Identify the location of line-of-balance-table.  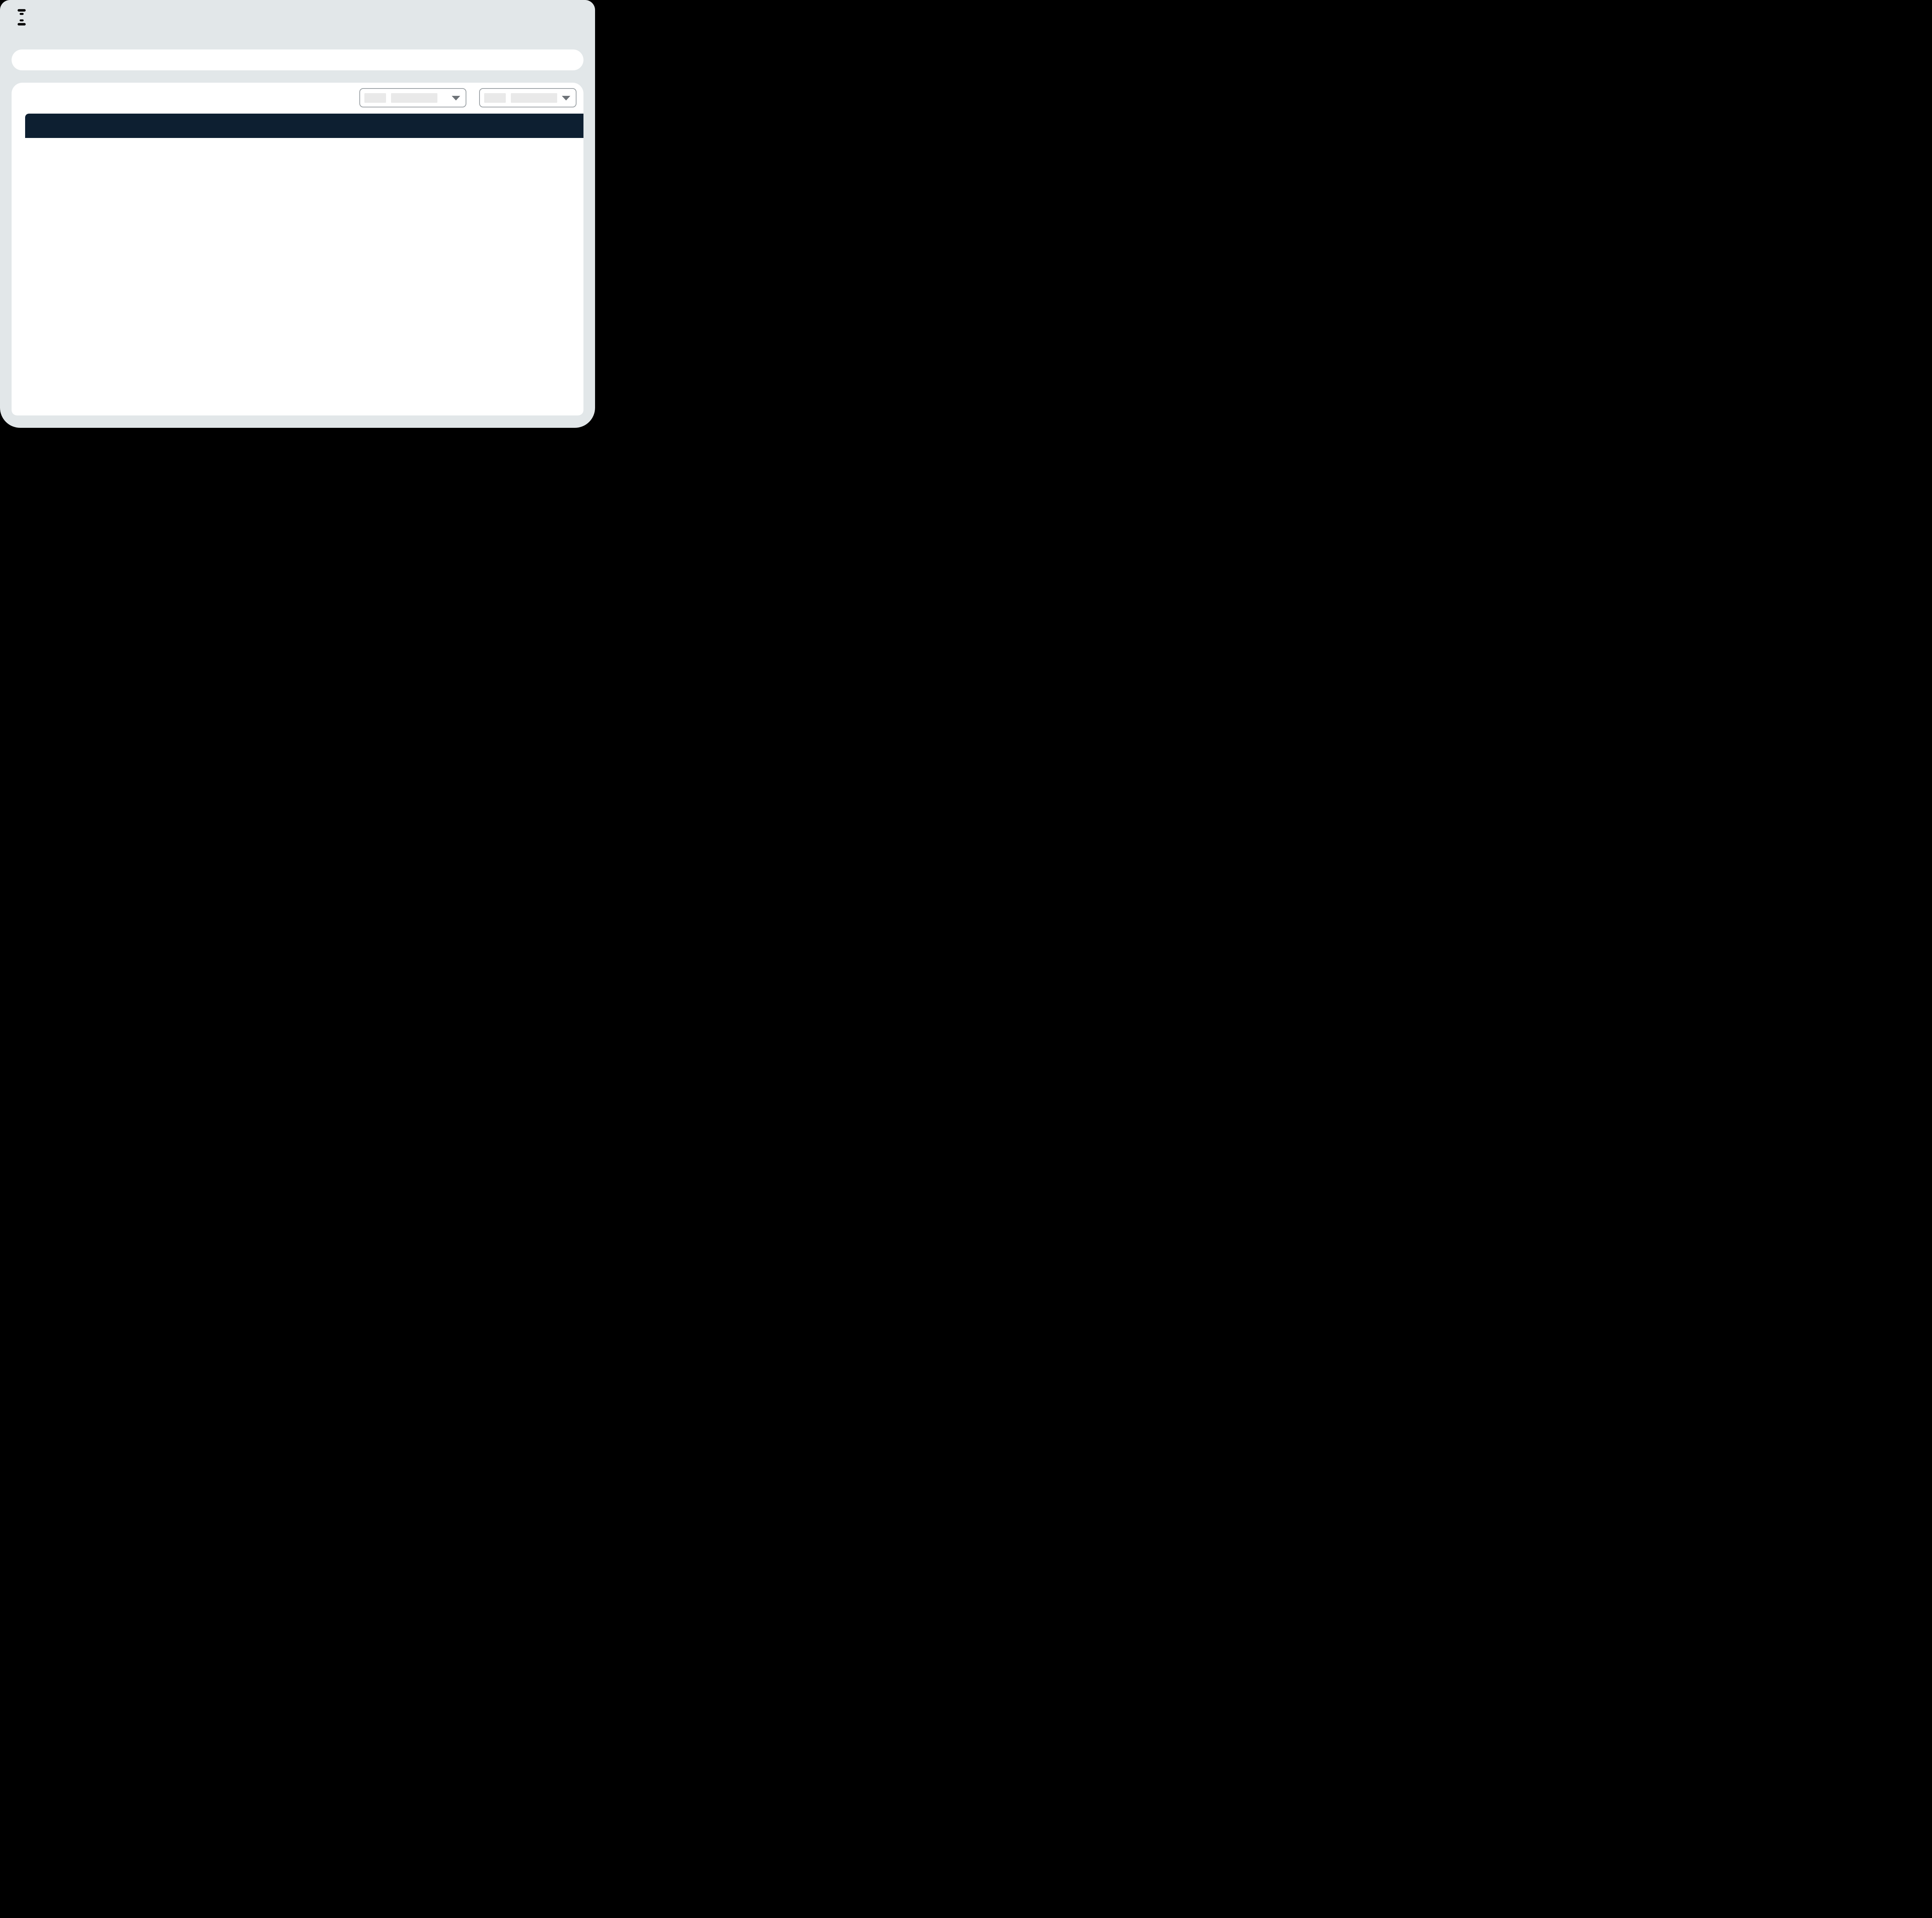
(304, 126).